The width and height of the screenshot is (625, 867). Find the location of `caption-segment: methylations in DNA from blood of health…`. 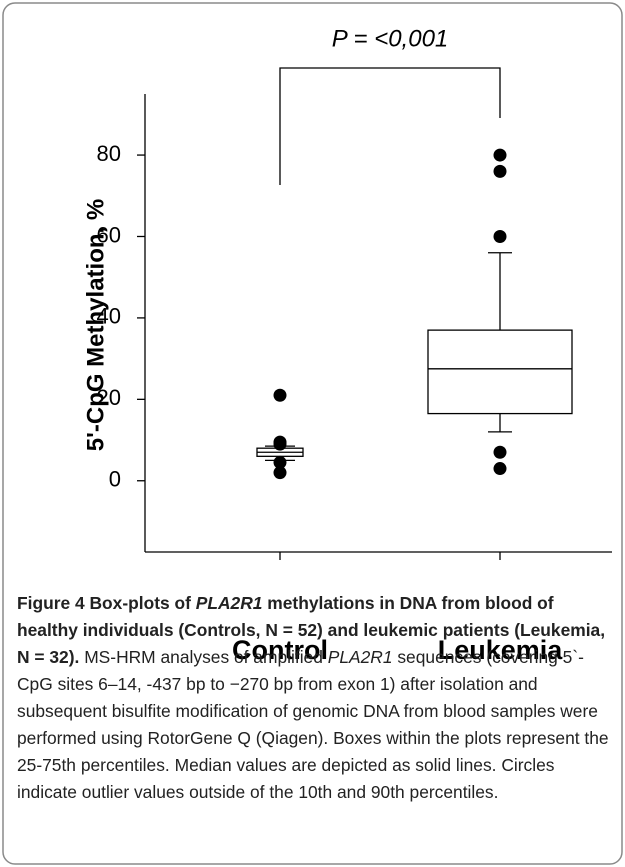

caption-segment: methylations in DNA from blood of health… is located at coordinates (311, 630).